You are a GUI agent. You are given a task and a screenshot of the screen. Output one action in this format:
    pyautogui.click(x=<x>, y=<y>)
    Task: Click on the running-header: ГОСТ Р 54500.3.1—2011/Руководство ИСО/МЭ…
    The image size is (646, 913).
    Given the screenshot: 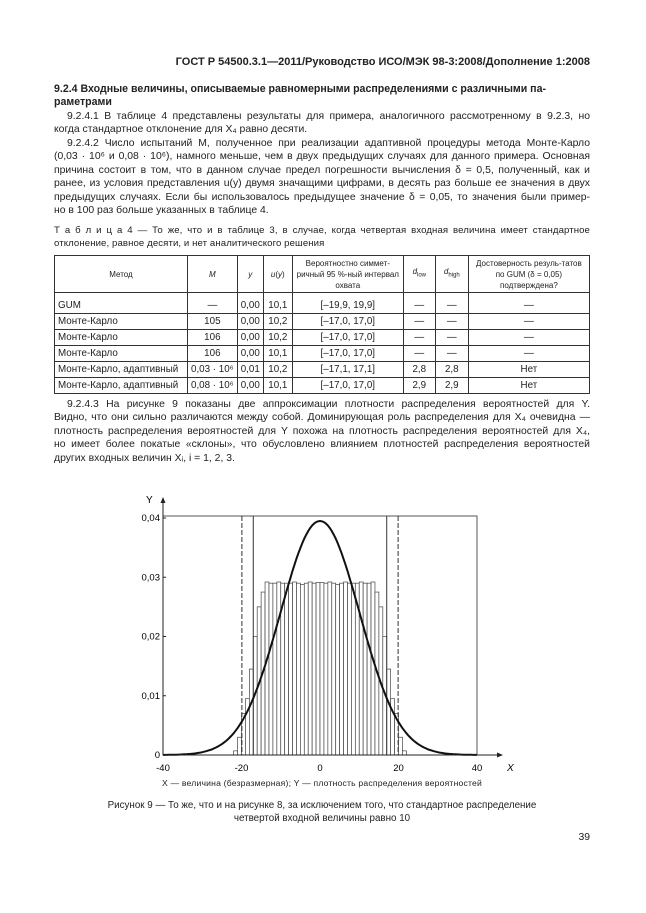 What is the action you would take?
    pyautogui.click(x=382, y=62)
    